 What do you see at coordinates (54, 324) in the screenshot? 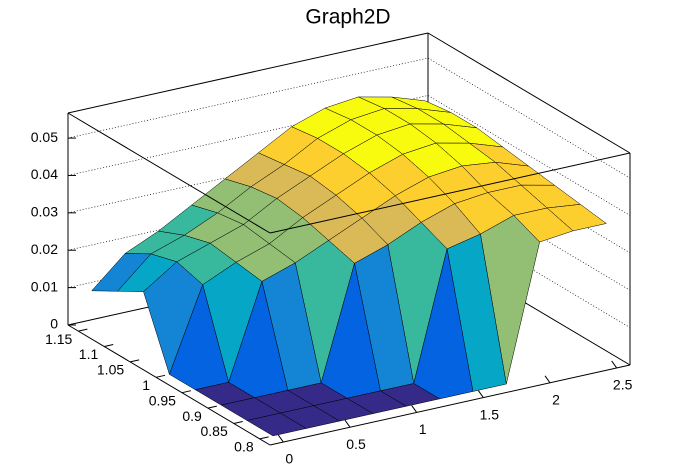
I see `z-tick-label: 0` at bounding box center [54, 324].